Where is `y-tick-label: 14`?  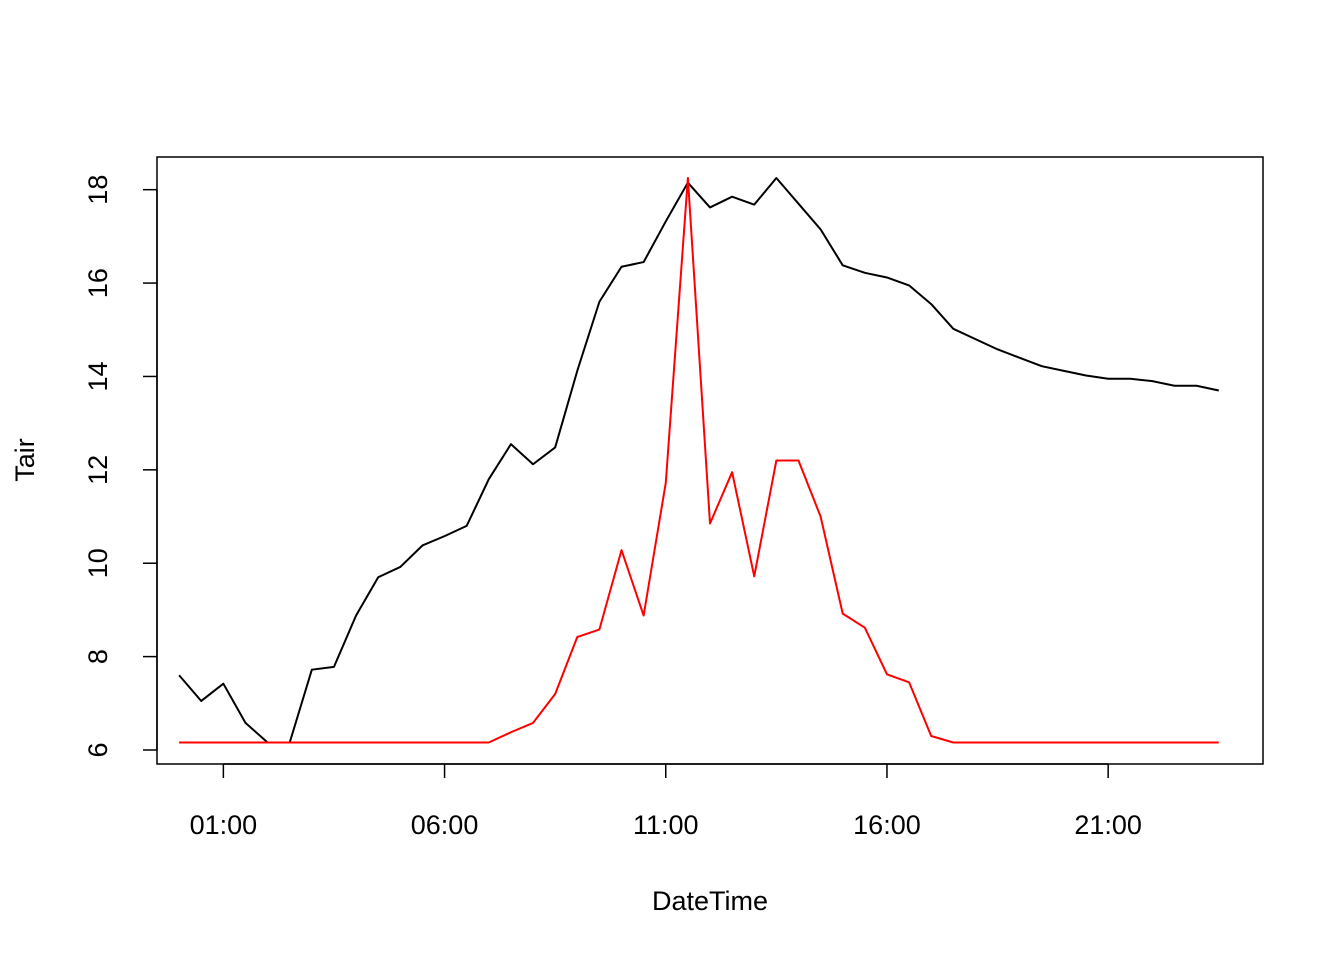 y-tick-label: 14 is located at coordinates (98, 376).